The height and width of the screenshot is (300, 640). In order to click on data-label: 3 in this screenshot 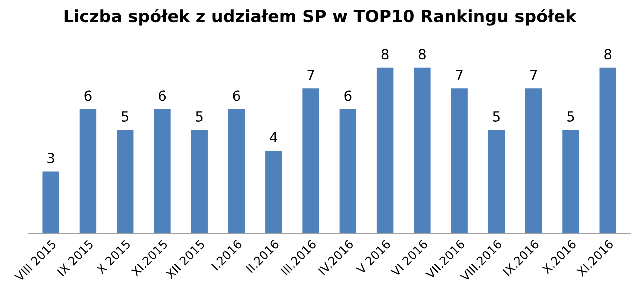, I will do `click(51, 158)`.